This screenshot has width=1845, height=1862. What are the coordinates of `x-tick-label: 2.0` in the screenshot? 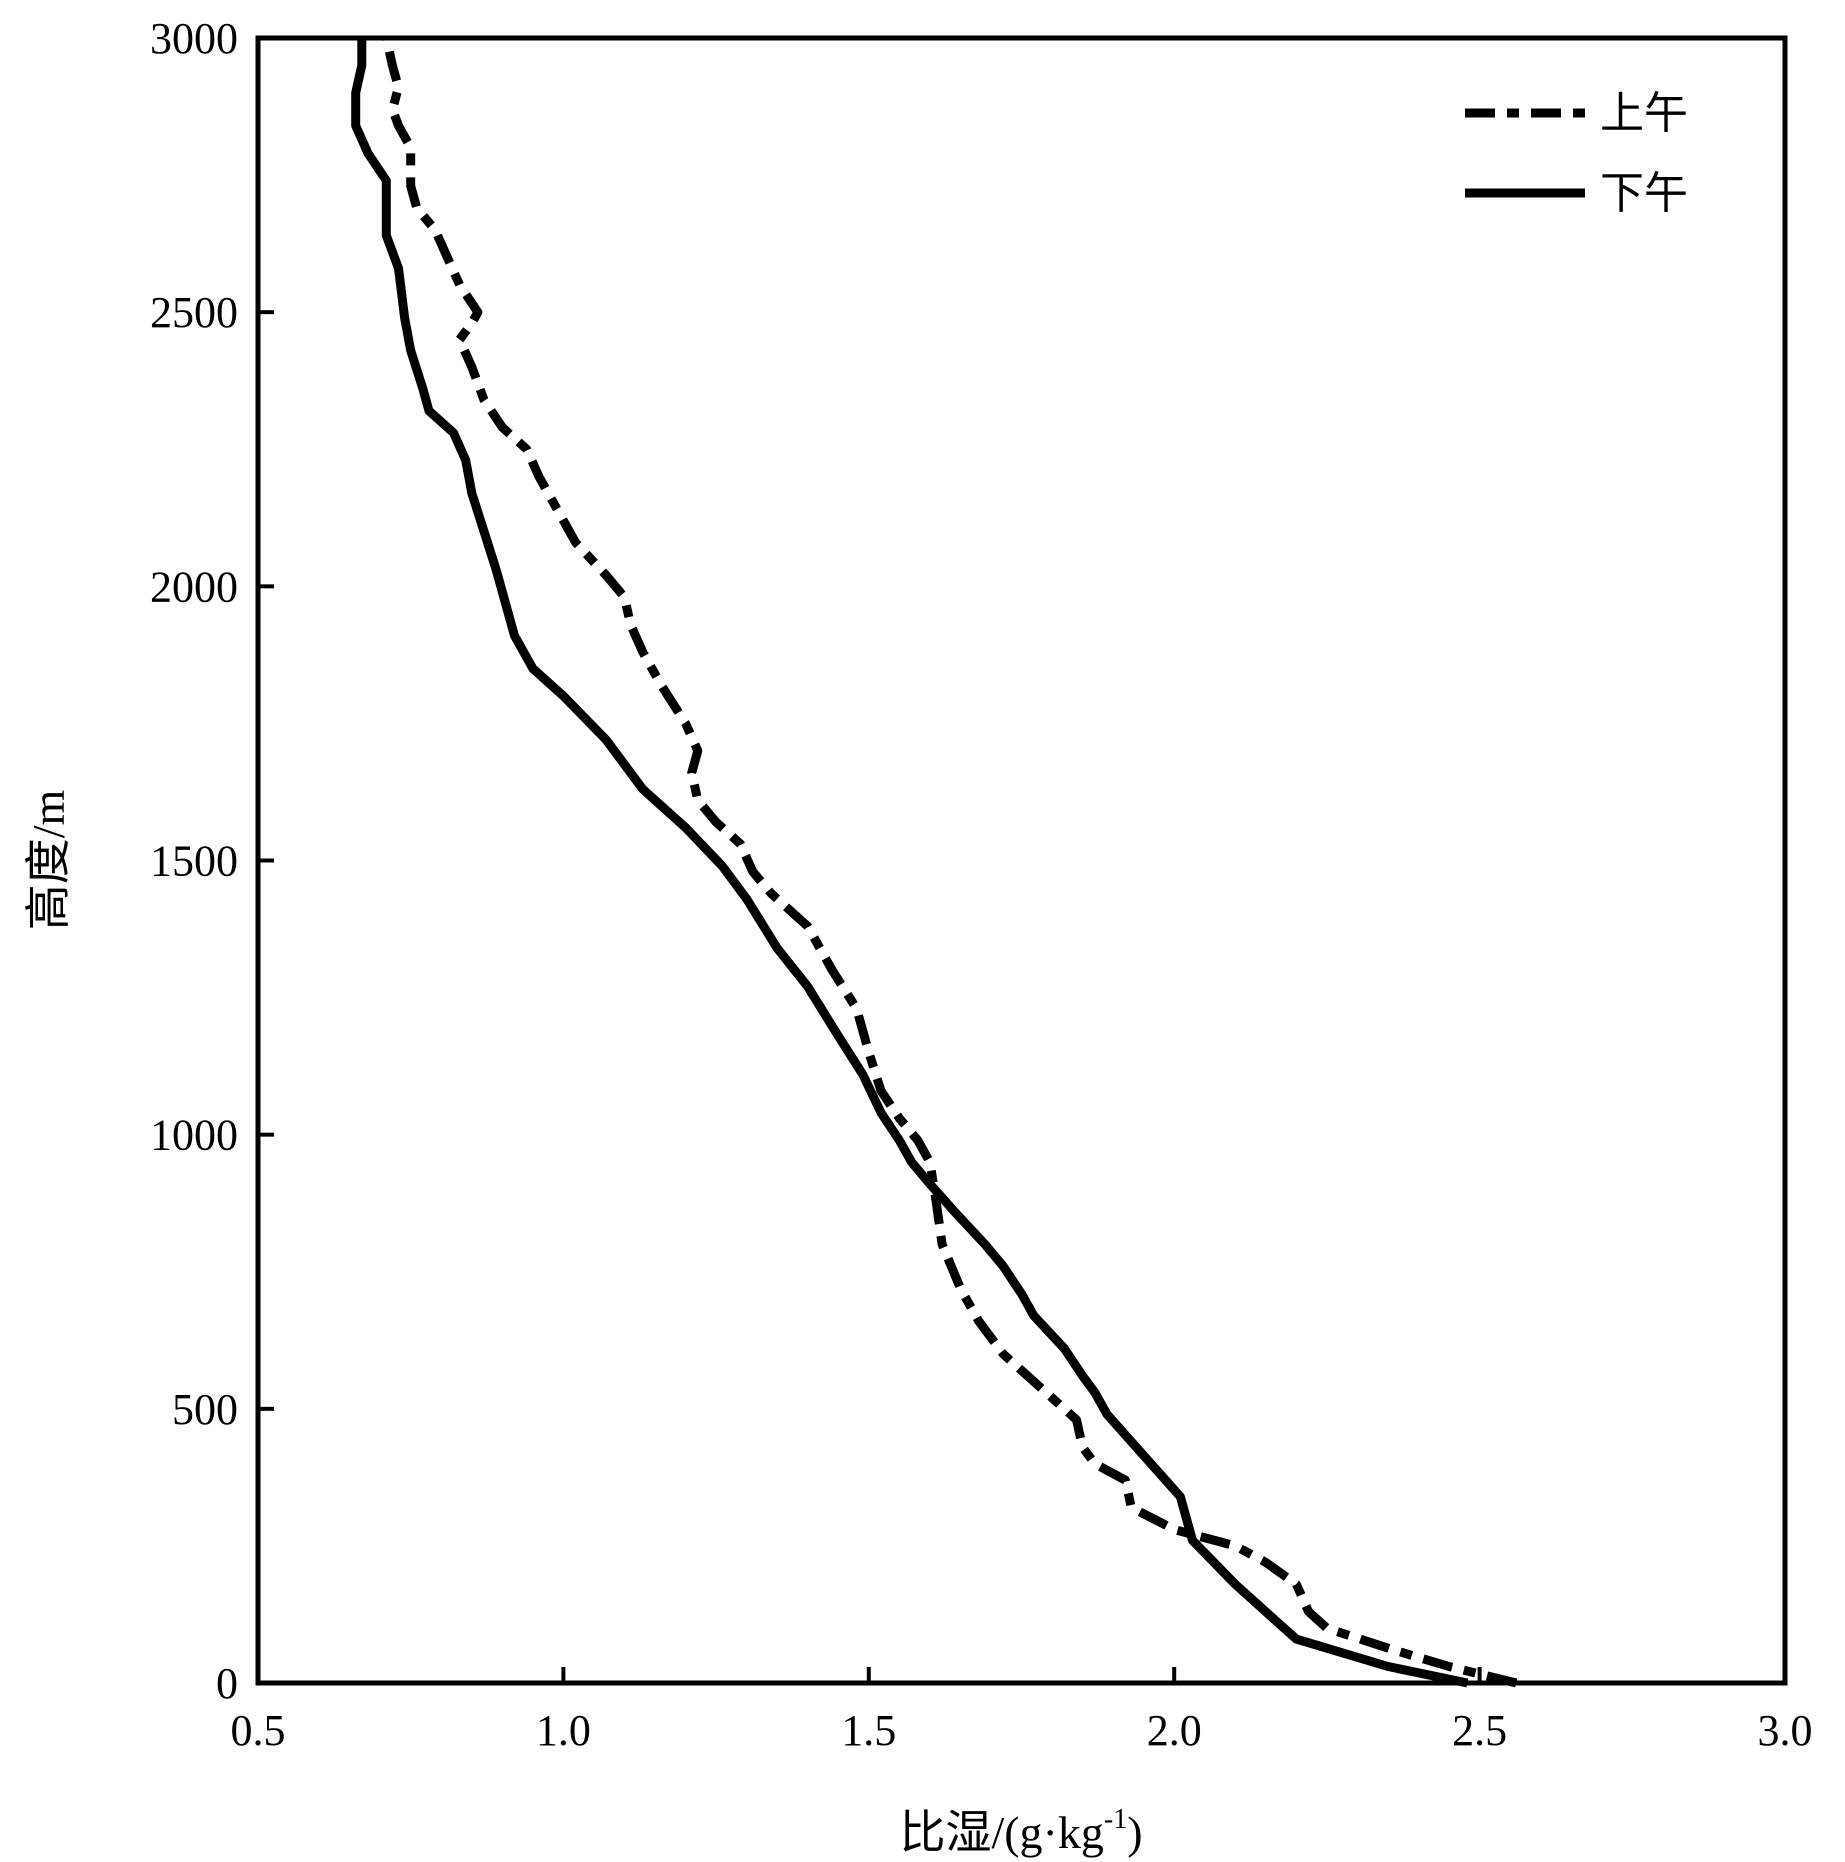 It's located at (1174, 1730).